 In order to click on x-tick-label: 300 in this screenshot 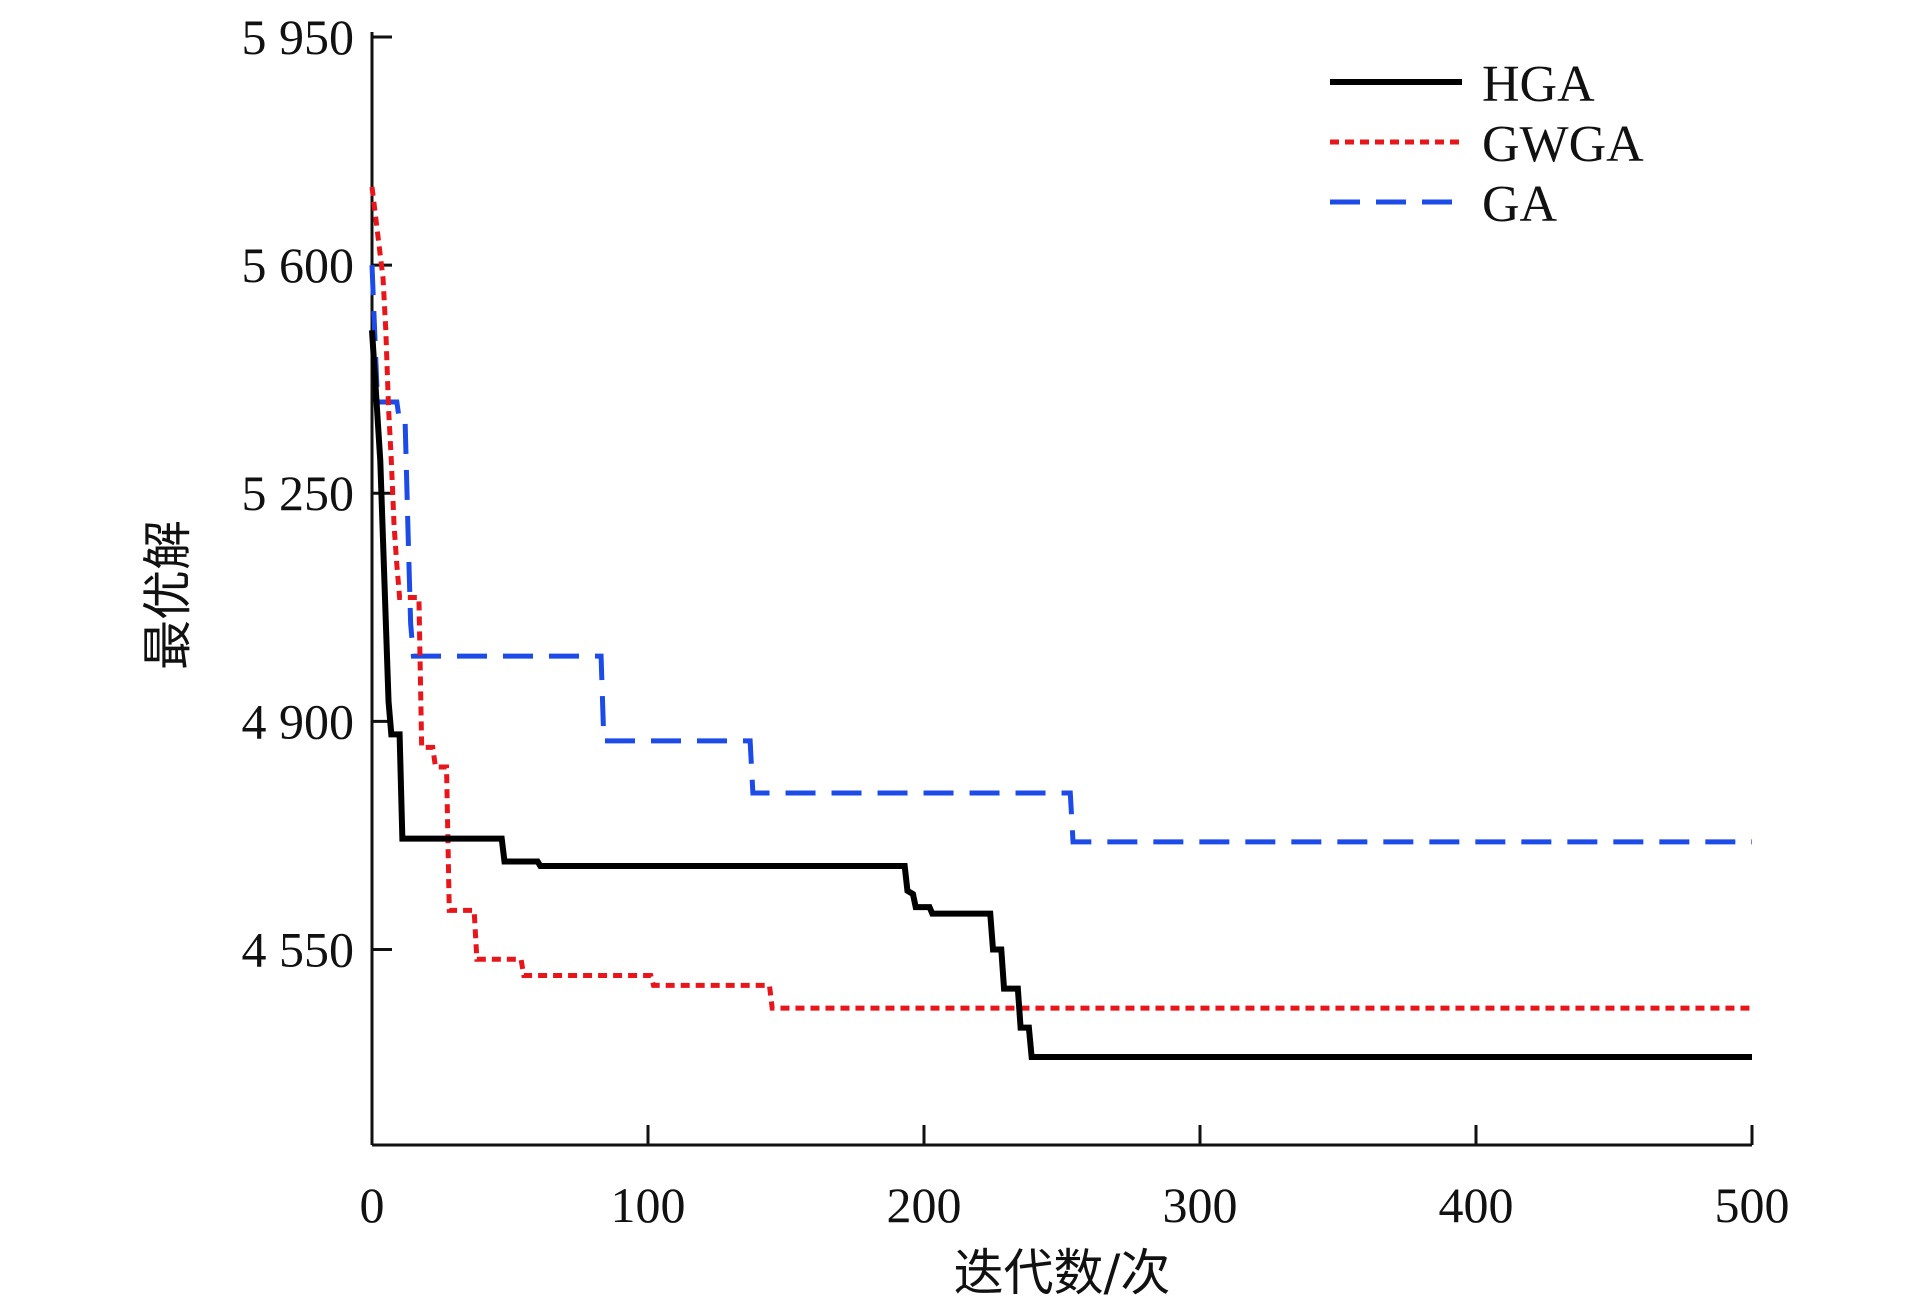, I will do `click(1200, 1205)`.